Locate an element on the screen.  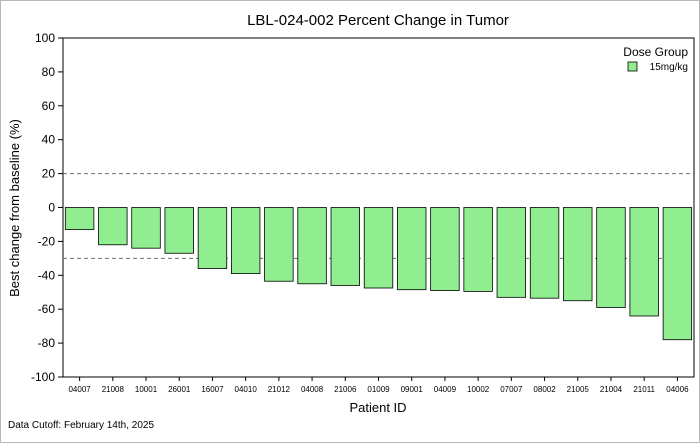
x-tick-label: 10002 is located at coordinates (478, 389).